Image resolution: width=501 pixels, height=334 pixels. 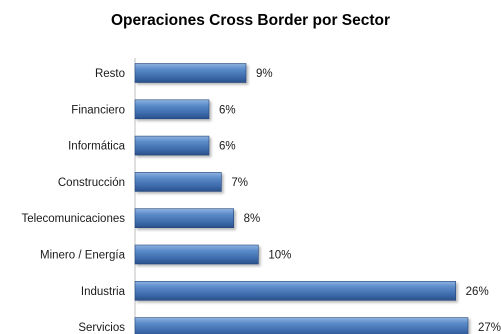 I want to click on value-label-1: 6%, so click(x=227, y=110).